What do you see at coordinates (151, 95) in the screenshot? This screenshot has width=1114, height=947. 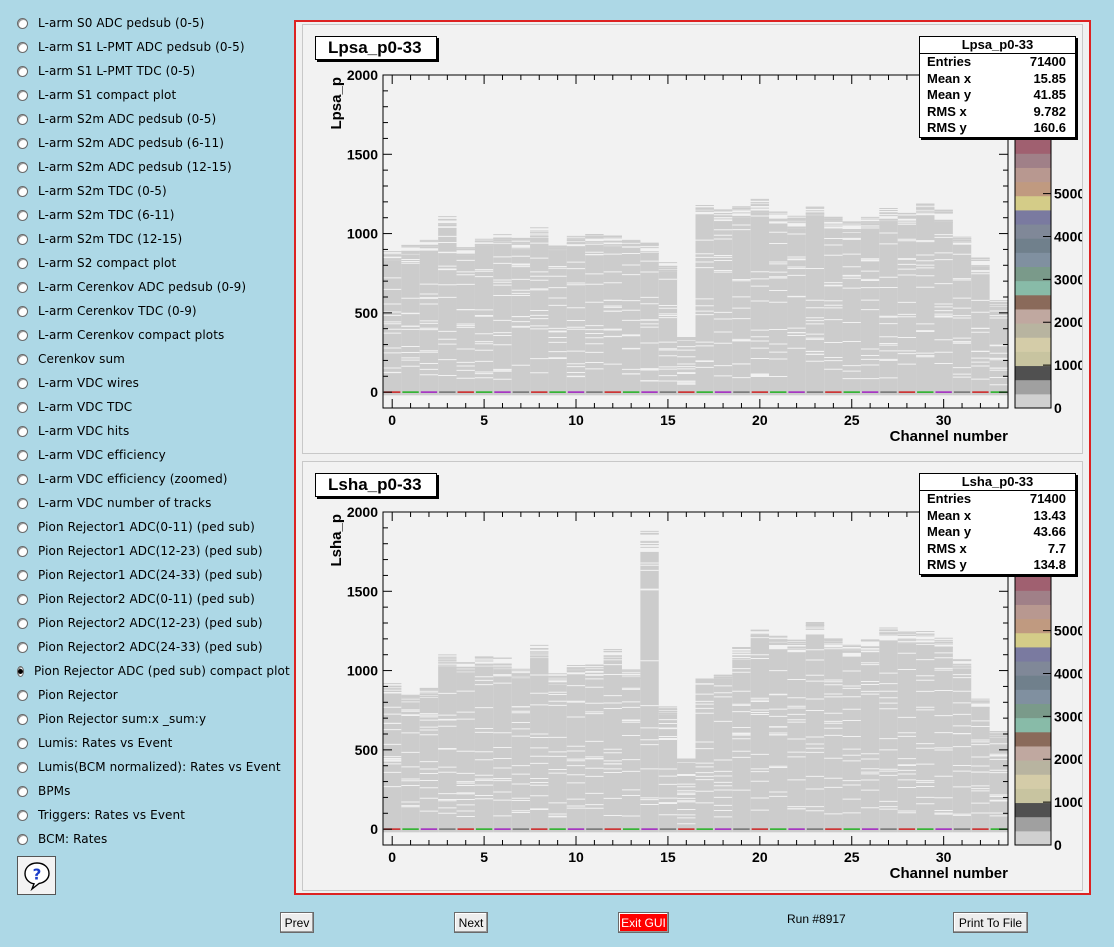 I see `plot-option-radio: L-arm S1 compact plot` at bounding box center [151, 95].